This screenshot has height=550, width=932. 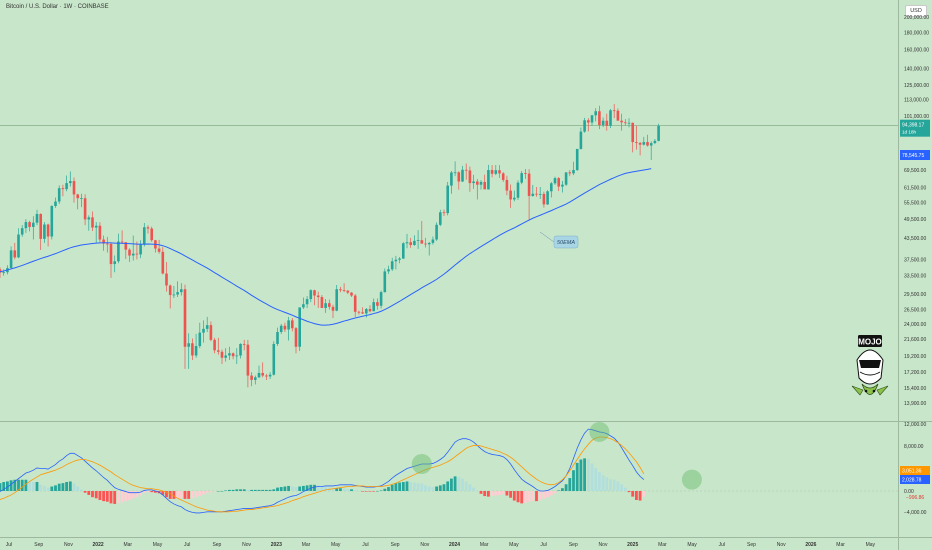 What do you see at coordinates (915, 260) in the screenshot?
I see `price-axis-tick: 37,500.00` at bounding box center [915, 260].